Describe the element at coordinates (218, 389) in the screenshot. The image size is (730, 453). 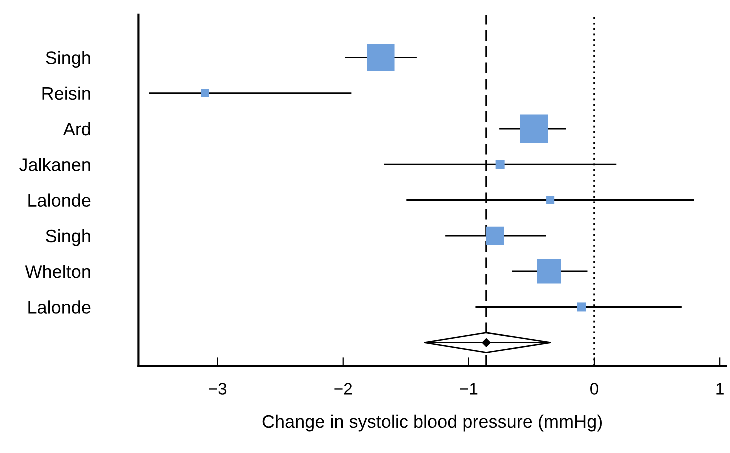
I see `x-tick-label: −3` at that location.